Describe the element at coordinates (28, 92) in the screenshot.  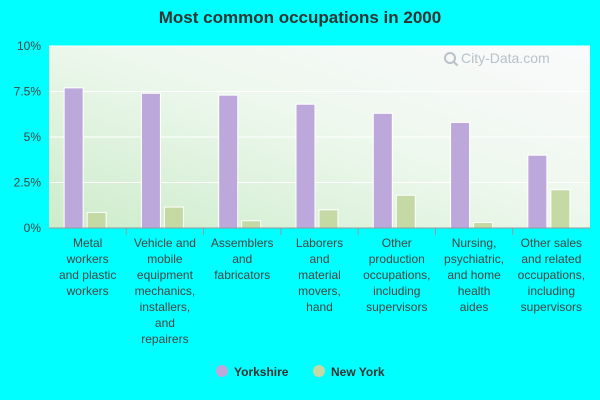
I see `y-tick-label: 7.5%` at that location.